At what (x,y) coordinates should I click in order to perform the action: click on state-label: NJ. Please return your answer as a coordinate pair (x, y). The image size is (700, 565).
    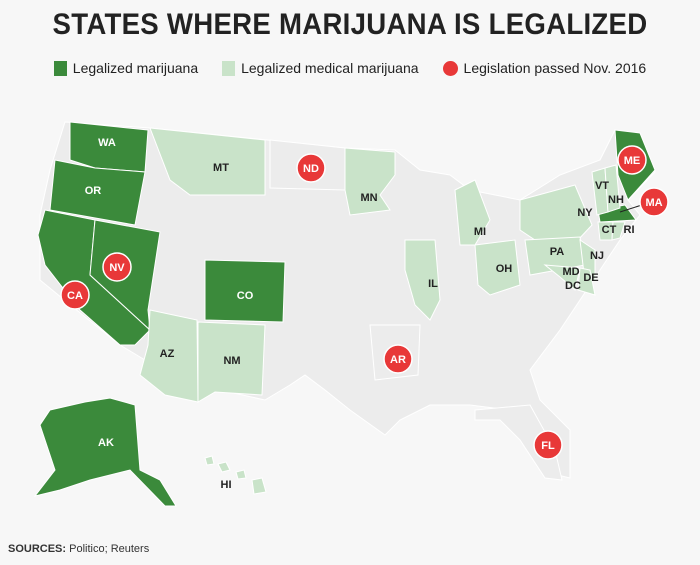
    Looking at the image, I should click on (597, 256).